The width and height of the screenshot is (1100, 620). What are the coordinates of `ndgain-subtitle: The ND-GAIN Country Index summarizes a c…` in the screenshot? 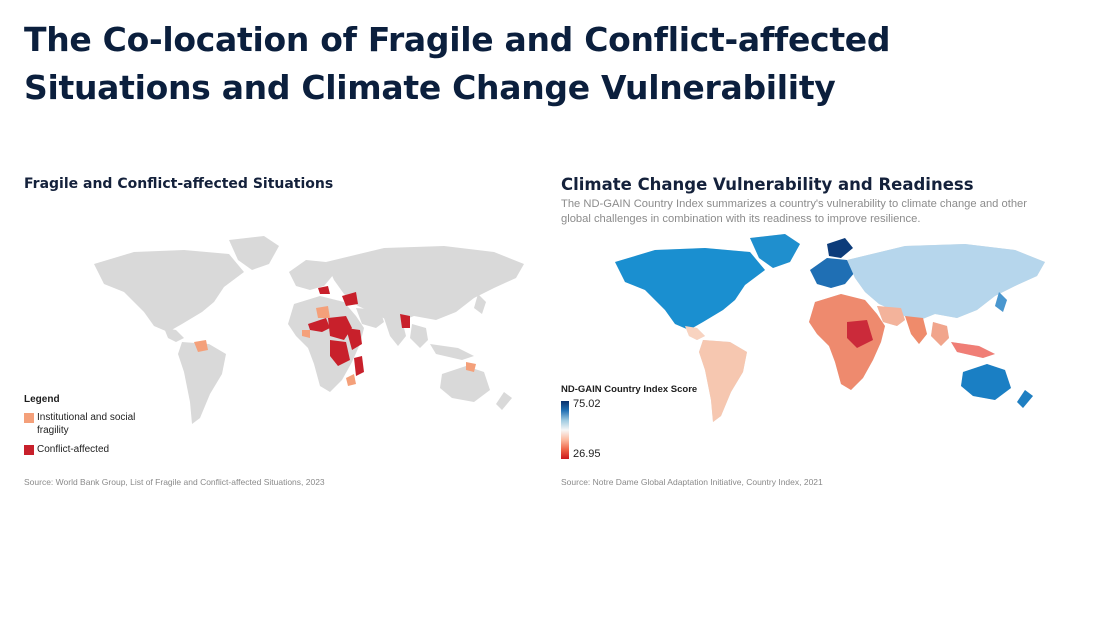 It's located at (816, 212).